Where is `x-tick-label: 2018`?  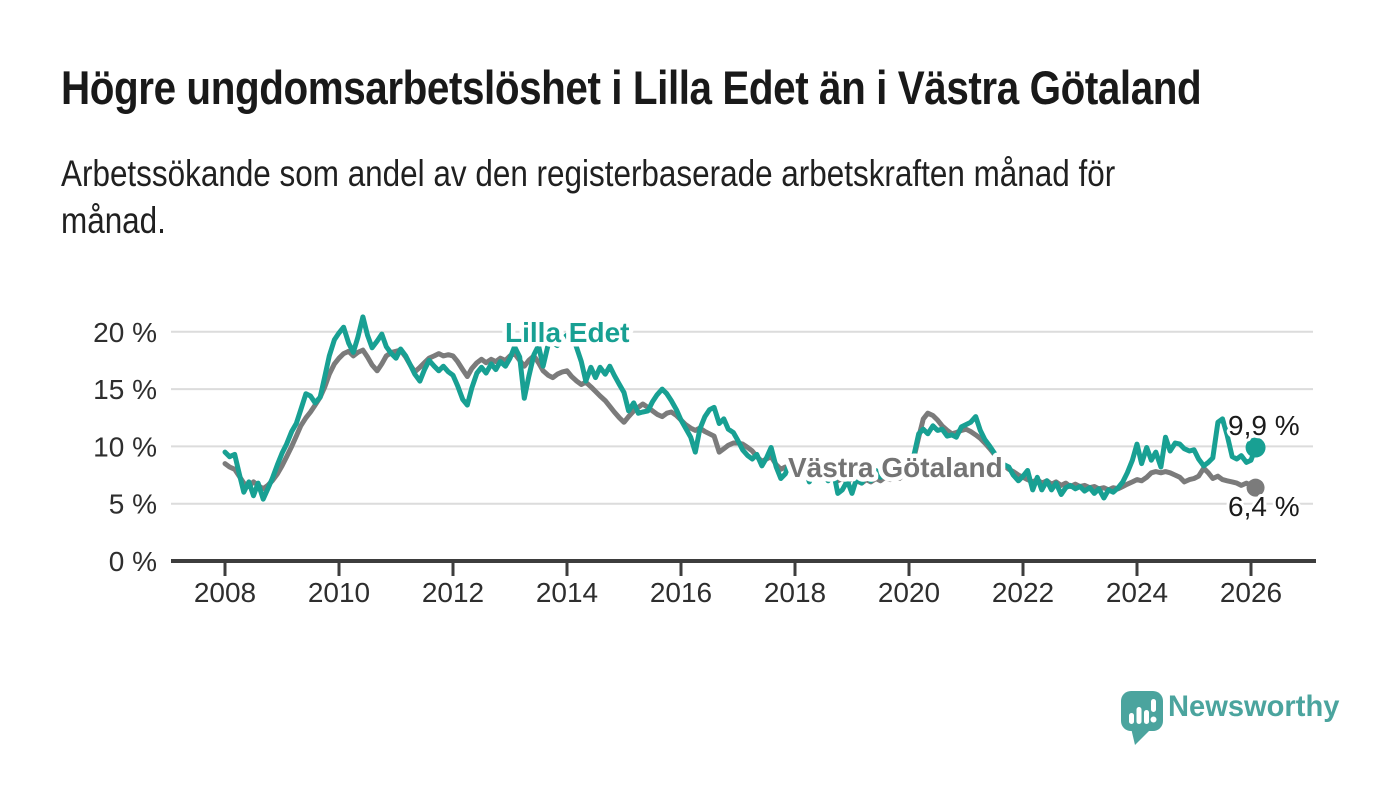
x-tick-label: 2018 is located at coordinates (795, 592).